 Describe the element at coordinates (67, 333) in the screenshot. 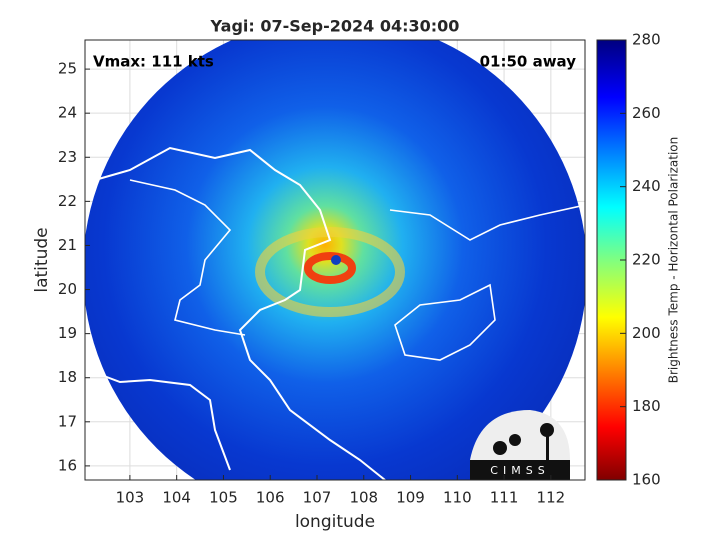

I see `y-tick-label: 19` at that location.